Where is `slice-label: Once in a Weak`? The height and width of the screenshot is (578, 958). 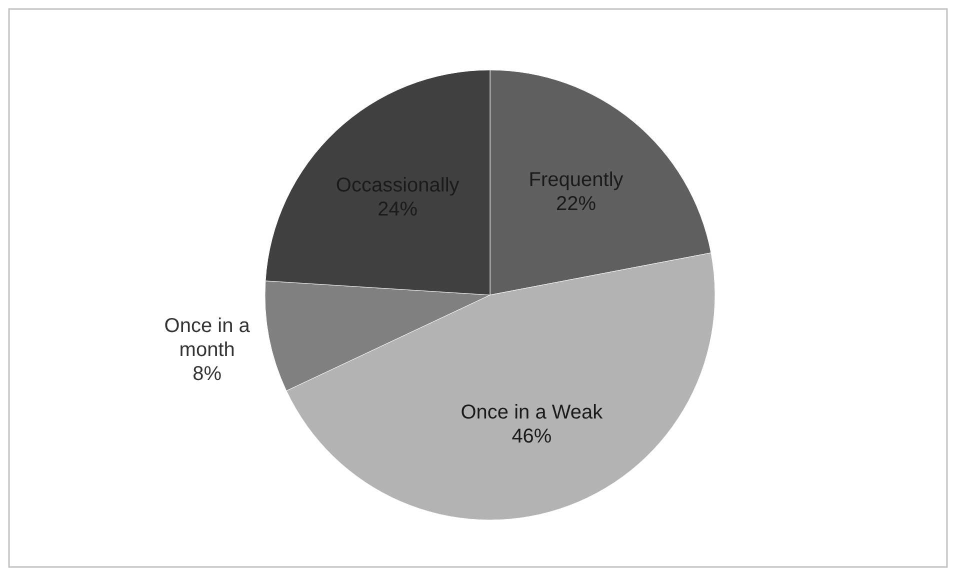 slice-label: Once in a Weak is located at coordinates (532, 412).